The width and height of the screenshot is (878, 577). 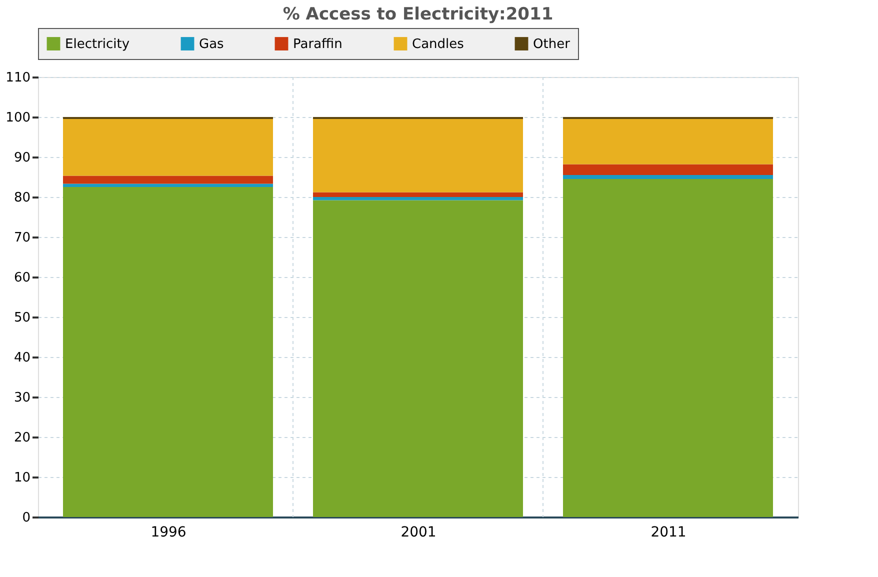 What do you see at coordinates (18, 118) in the screenshot?
I see `y-tick-label: 100` at bounding box center [18, 118].